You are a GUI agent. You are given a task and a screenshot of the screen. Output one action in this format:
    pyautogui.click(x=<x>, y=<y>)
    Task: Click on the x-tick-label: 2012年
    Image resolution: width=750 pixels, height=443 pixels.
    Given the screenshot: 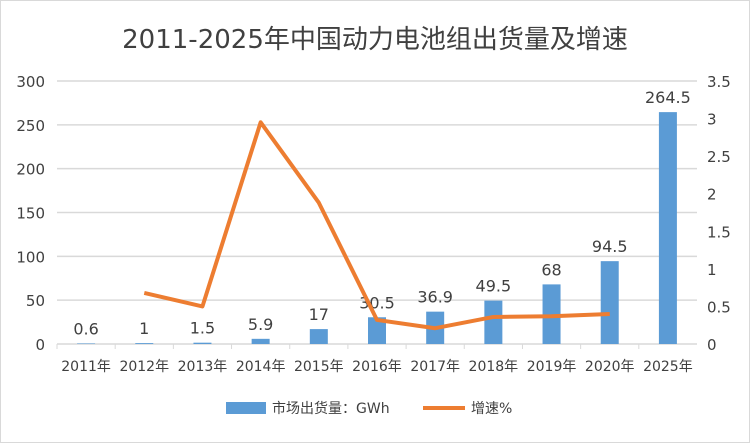 What is the action you would take?
    pyautogui.click(x=144, y=367)
    